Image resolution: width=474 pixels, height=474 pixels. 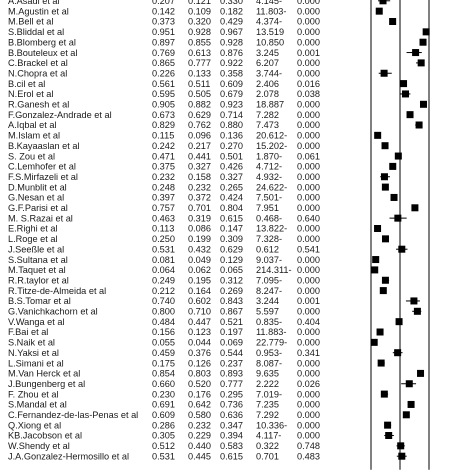 I want to click on p-value: 0.640, so click(x=308, y=218).